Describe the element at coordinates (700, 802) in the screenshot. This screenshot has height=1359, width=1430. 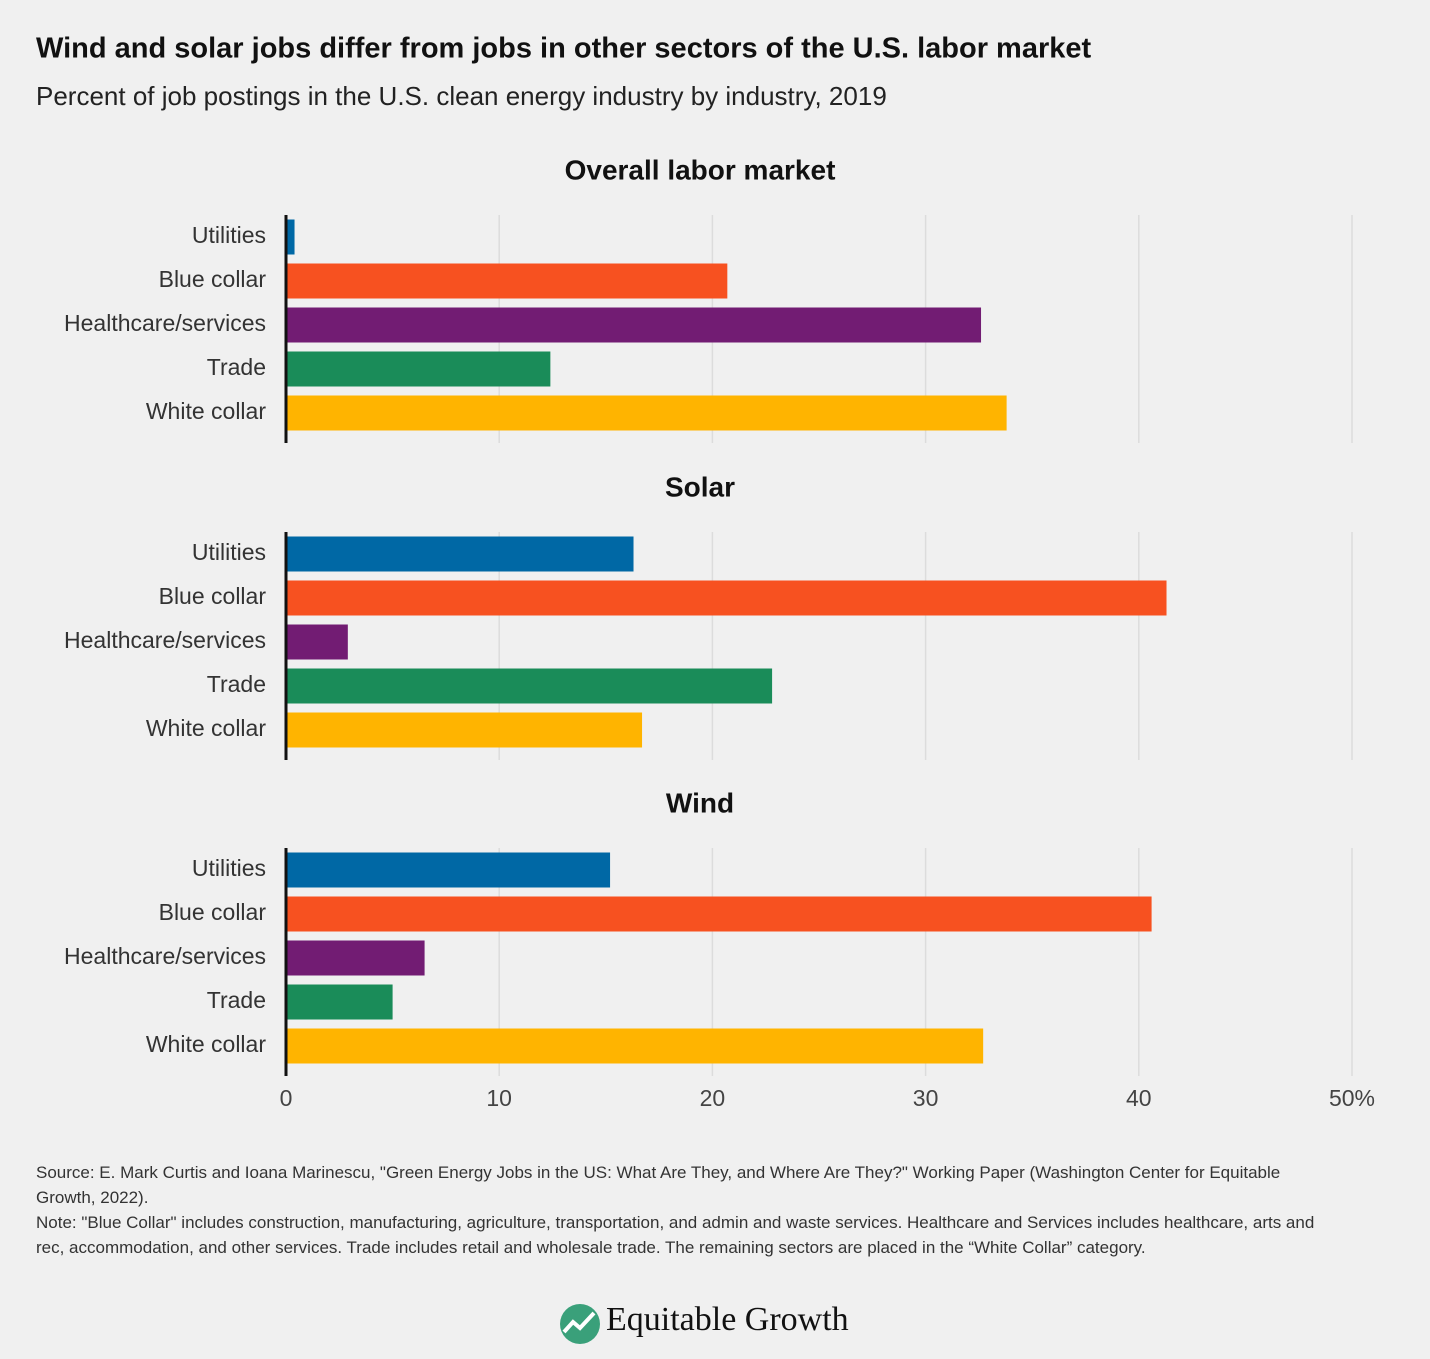
I see `panel-title: Wind` at that location.